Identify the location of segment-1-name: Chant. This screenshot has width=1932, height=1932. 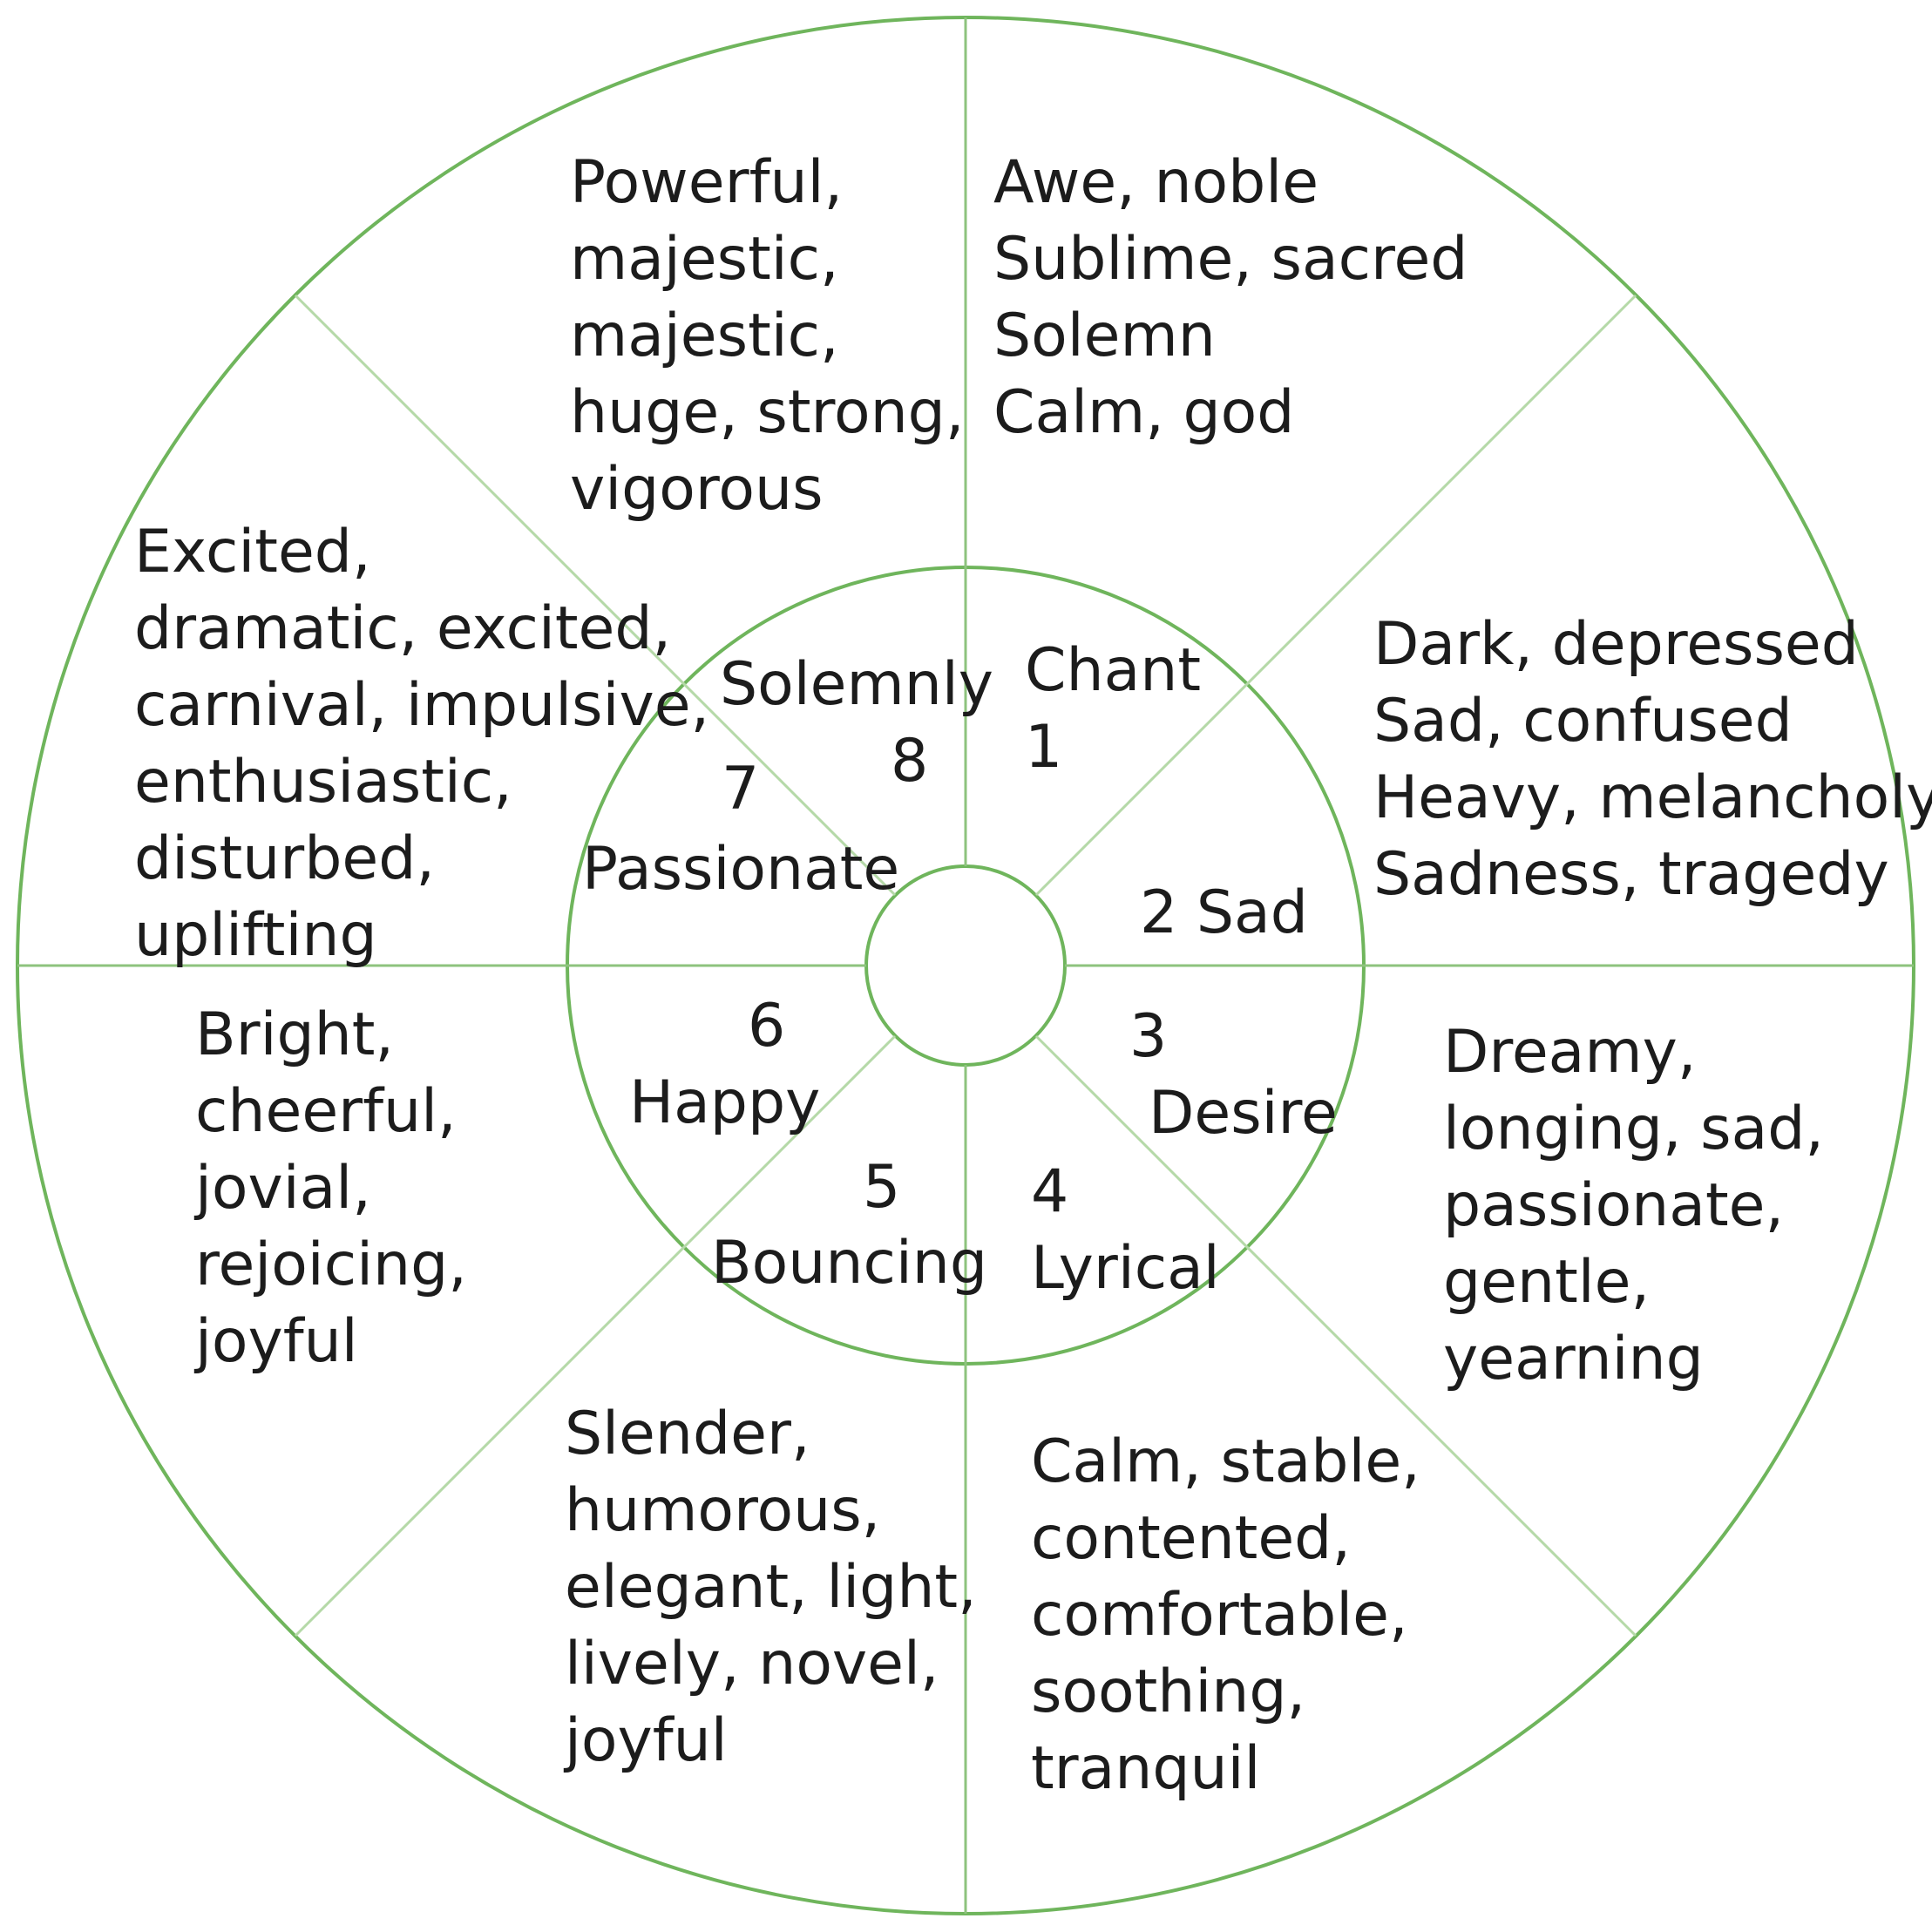
(1113, 670).